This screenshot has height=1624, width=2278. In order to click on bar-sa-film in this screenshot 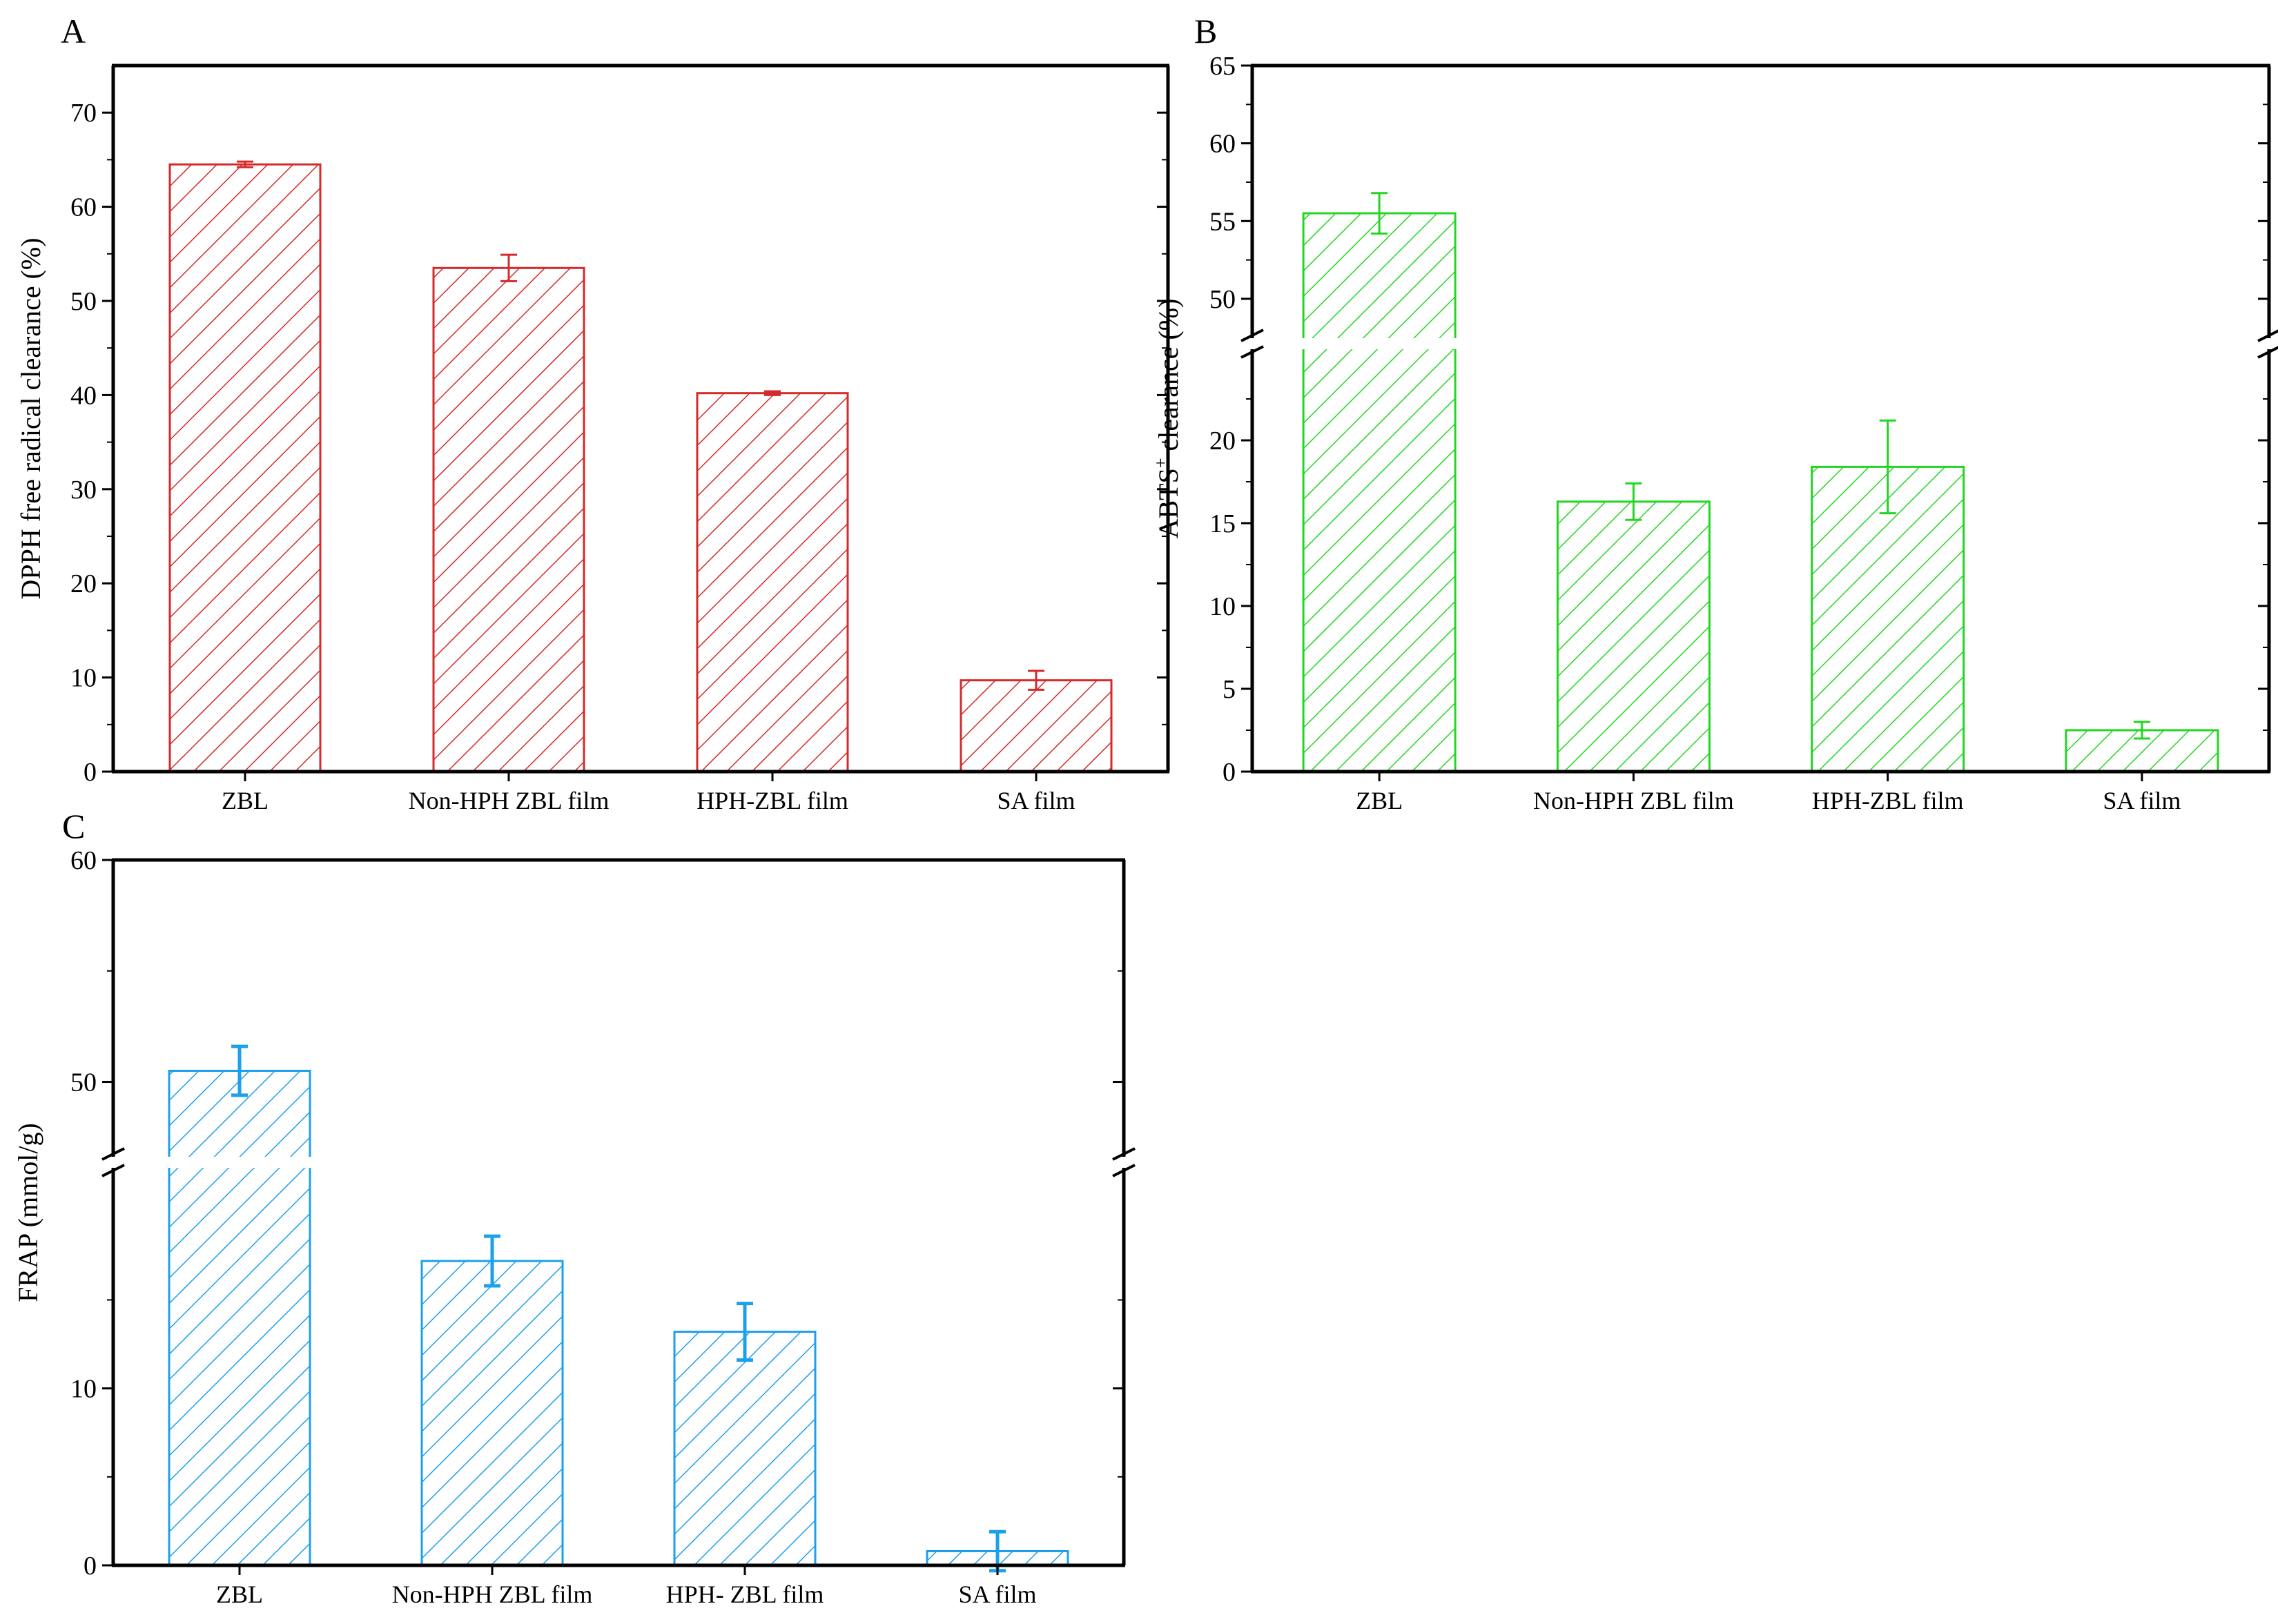, I will do `click(1036, 726)`.